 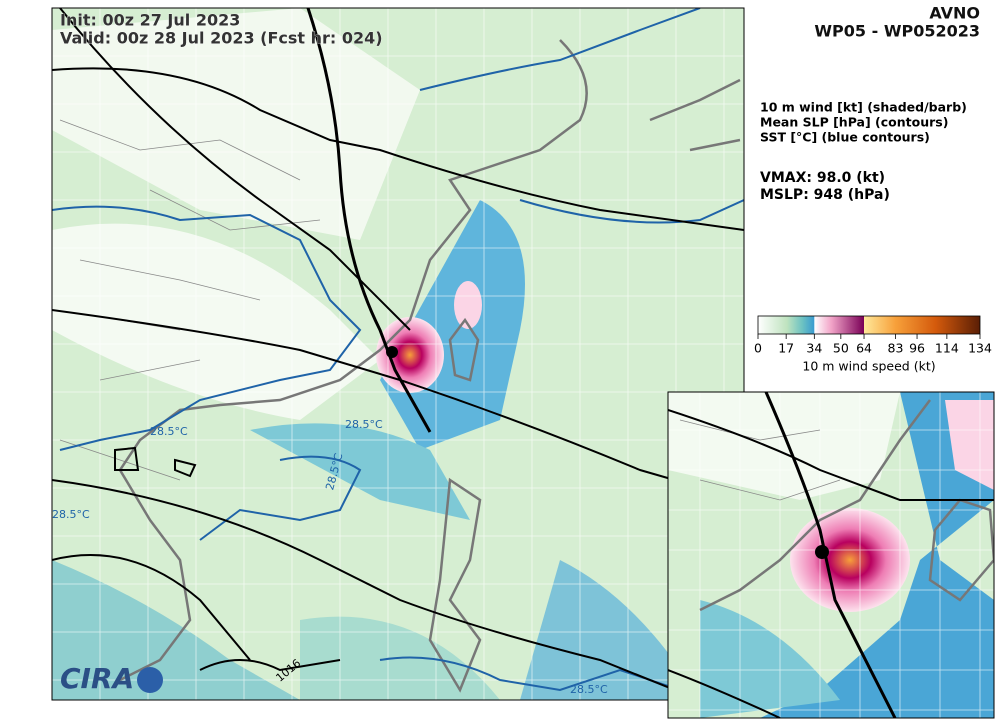 What do you see at coordinates (150, 680) in the screenshot?
I see `logo-icon` at bounding box center [150, 680].